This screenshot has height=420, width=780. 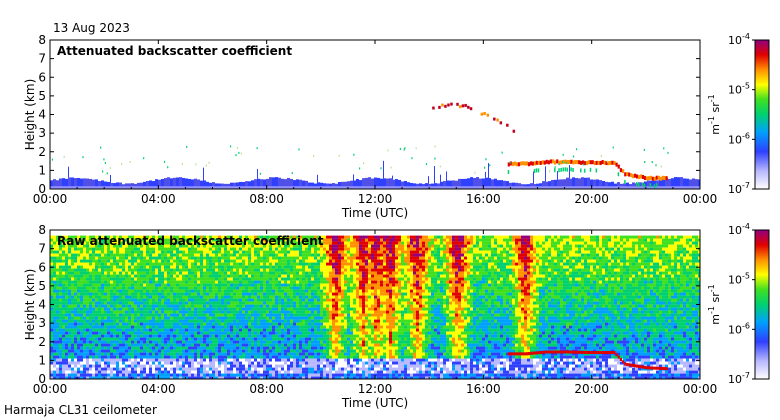 What do you see at coordinates (700, 199) in the screenshot?
I see `x-tick-label: 00:00` at bounding box center [700, 199].